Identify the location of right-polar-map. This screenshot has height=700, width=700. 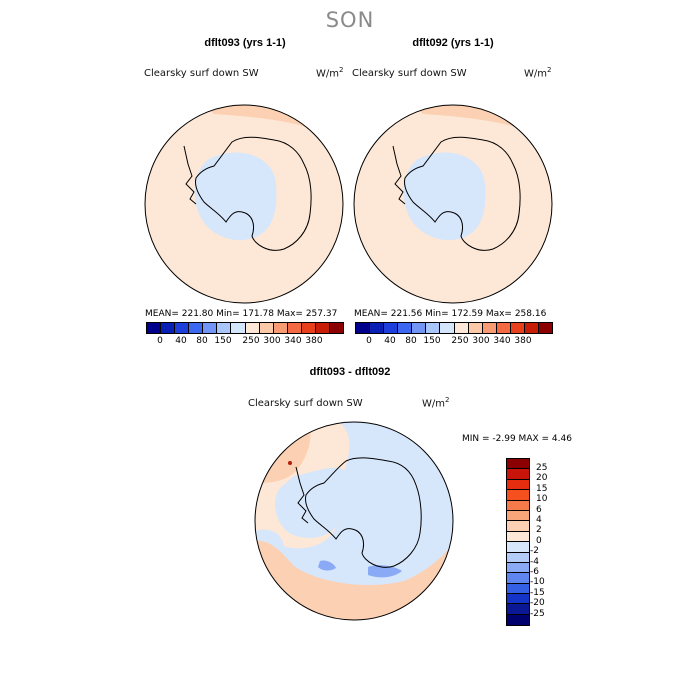
(453, 204).